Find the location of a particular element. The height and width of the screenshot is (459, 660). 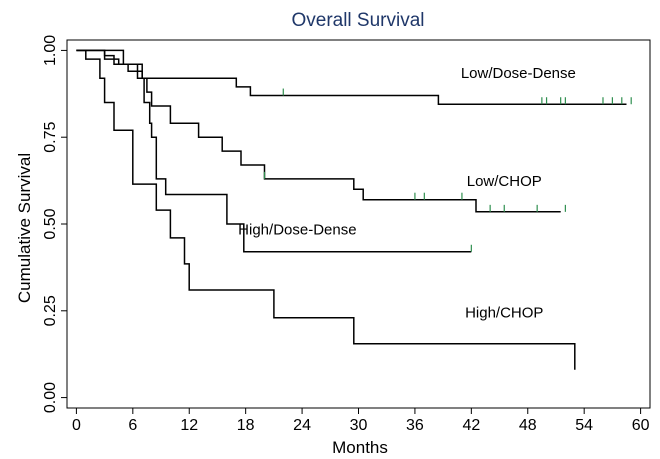

x-tick-label: 42 is located at coordinates (471, 425).